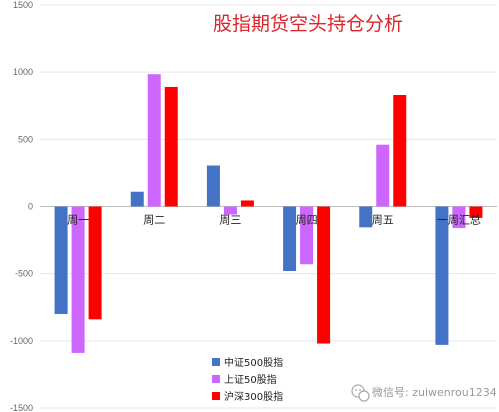  Describe the element at coordinates (250, 379) in the screenshot. I see `legend-label: 上证50股指` at that location.